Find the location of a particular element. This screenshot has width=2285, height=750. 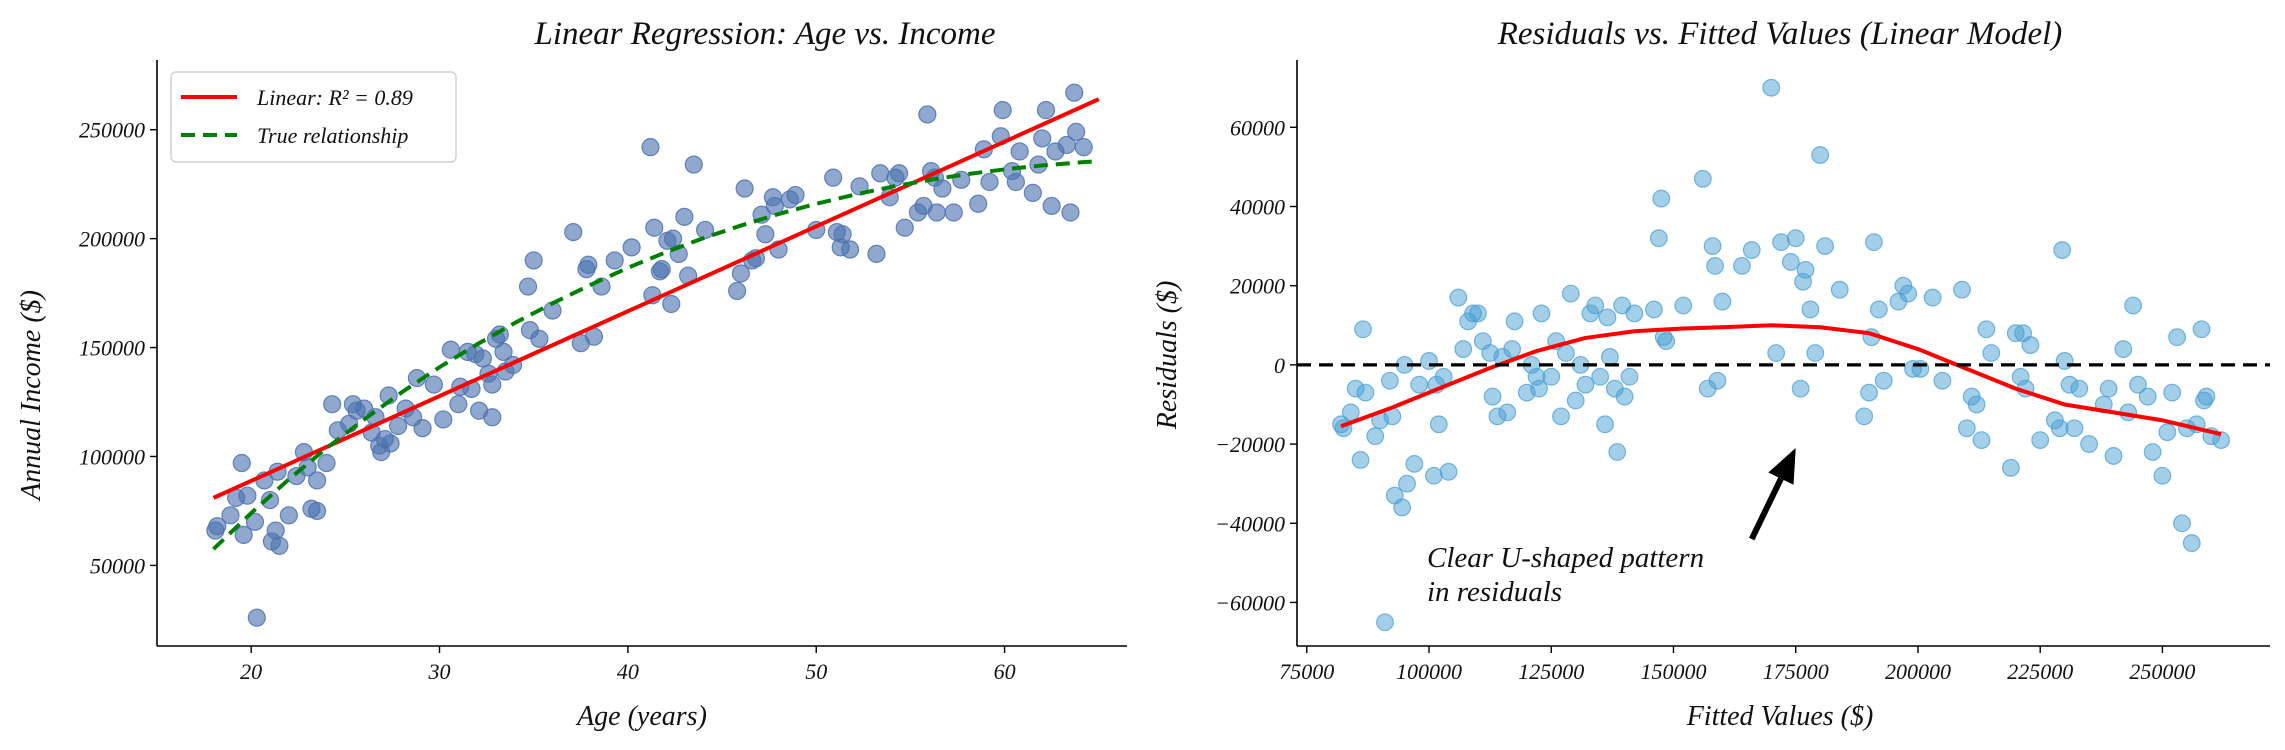

legend-frame is located at coordinates (313, 117).